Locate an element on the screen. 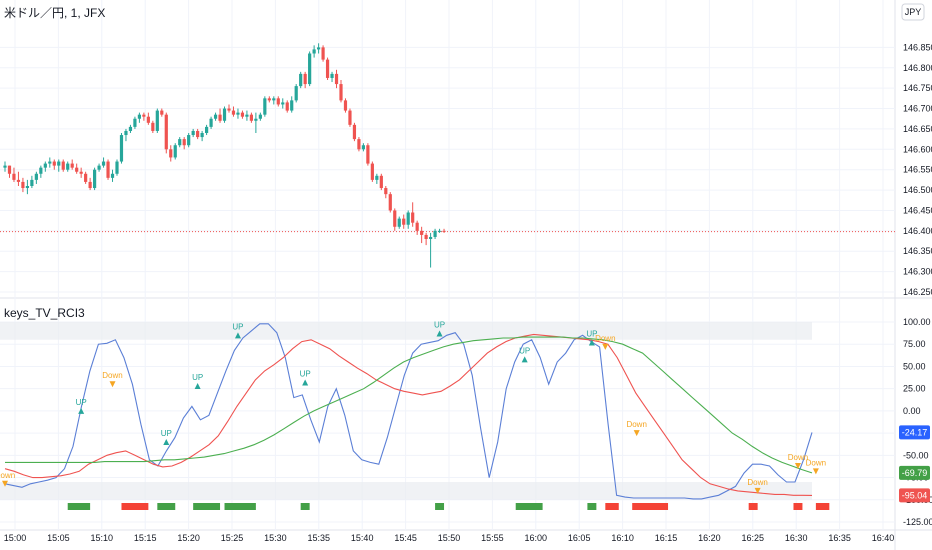 Image resolution: width=932 pixels, height=550 pixels. time-tick-label: 16:10 is located at coordinates (622, 538).